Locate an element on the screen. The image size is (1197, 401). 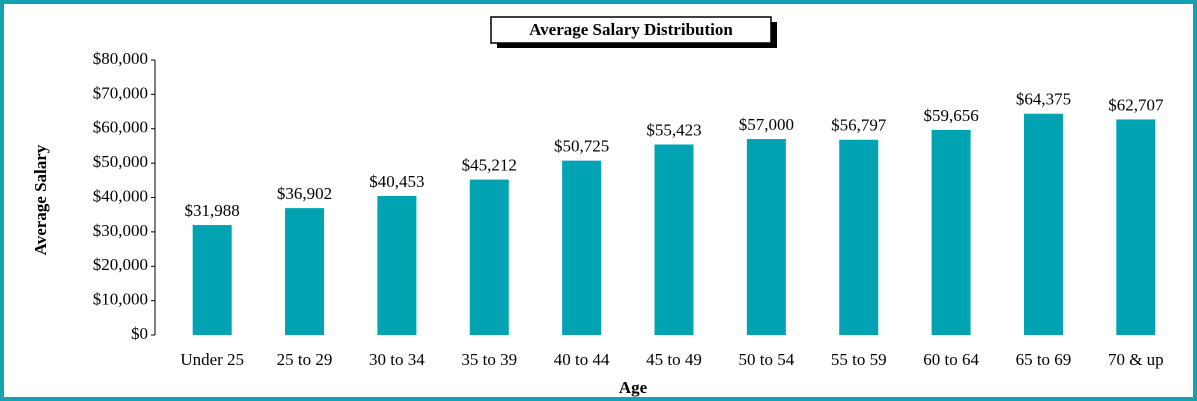
data-label: $64,375 is located at coordinates (1043, 99).